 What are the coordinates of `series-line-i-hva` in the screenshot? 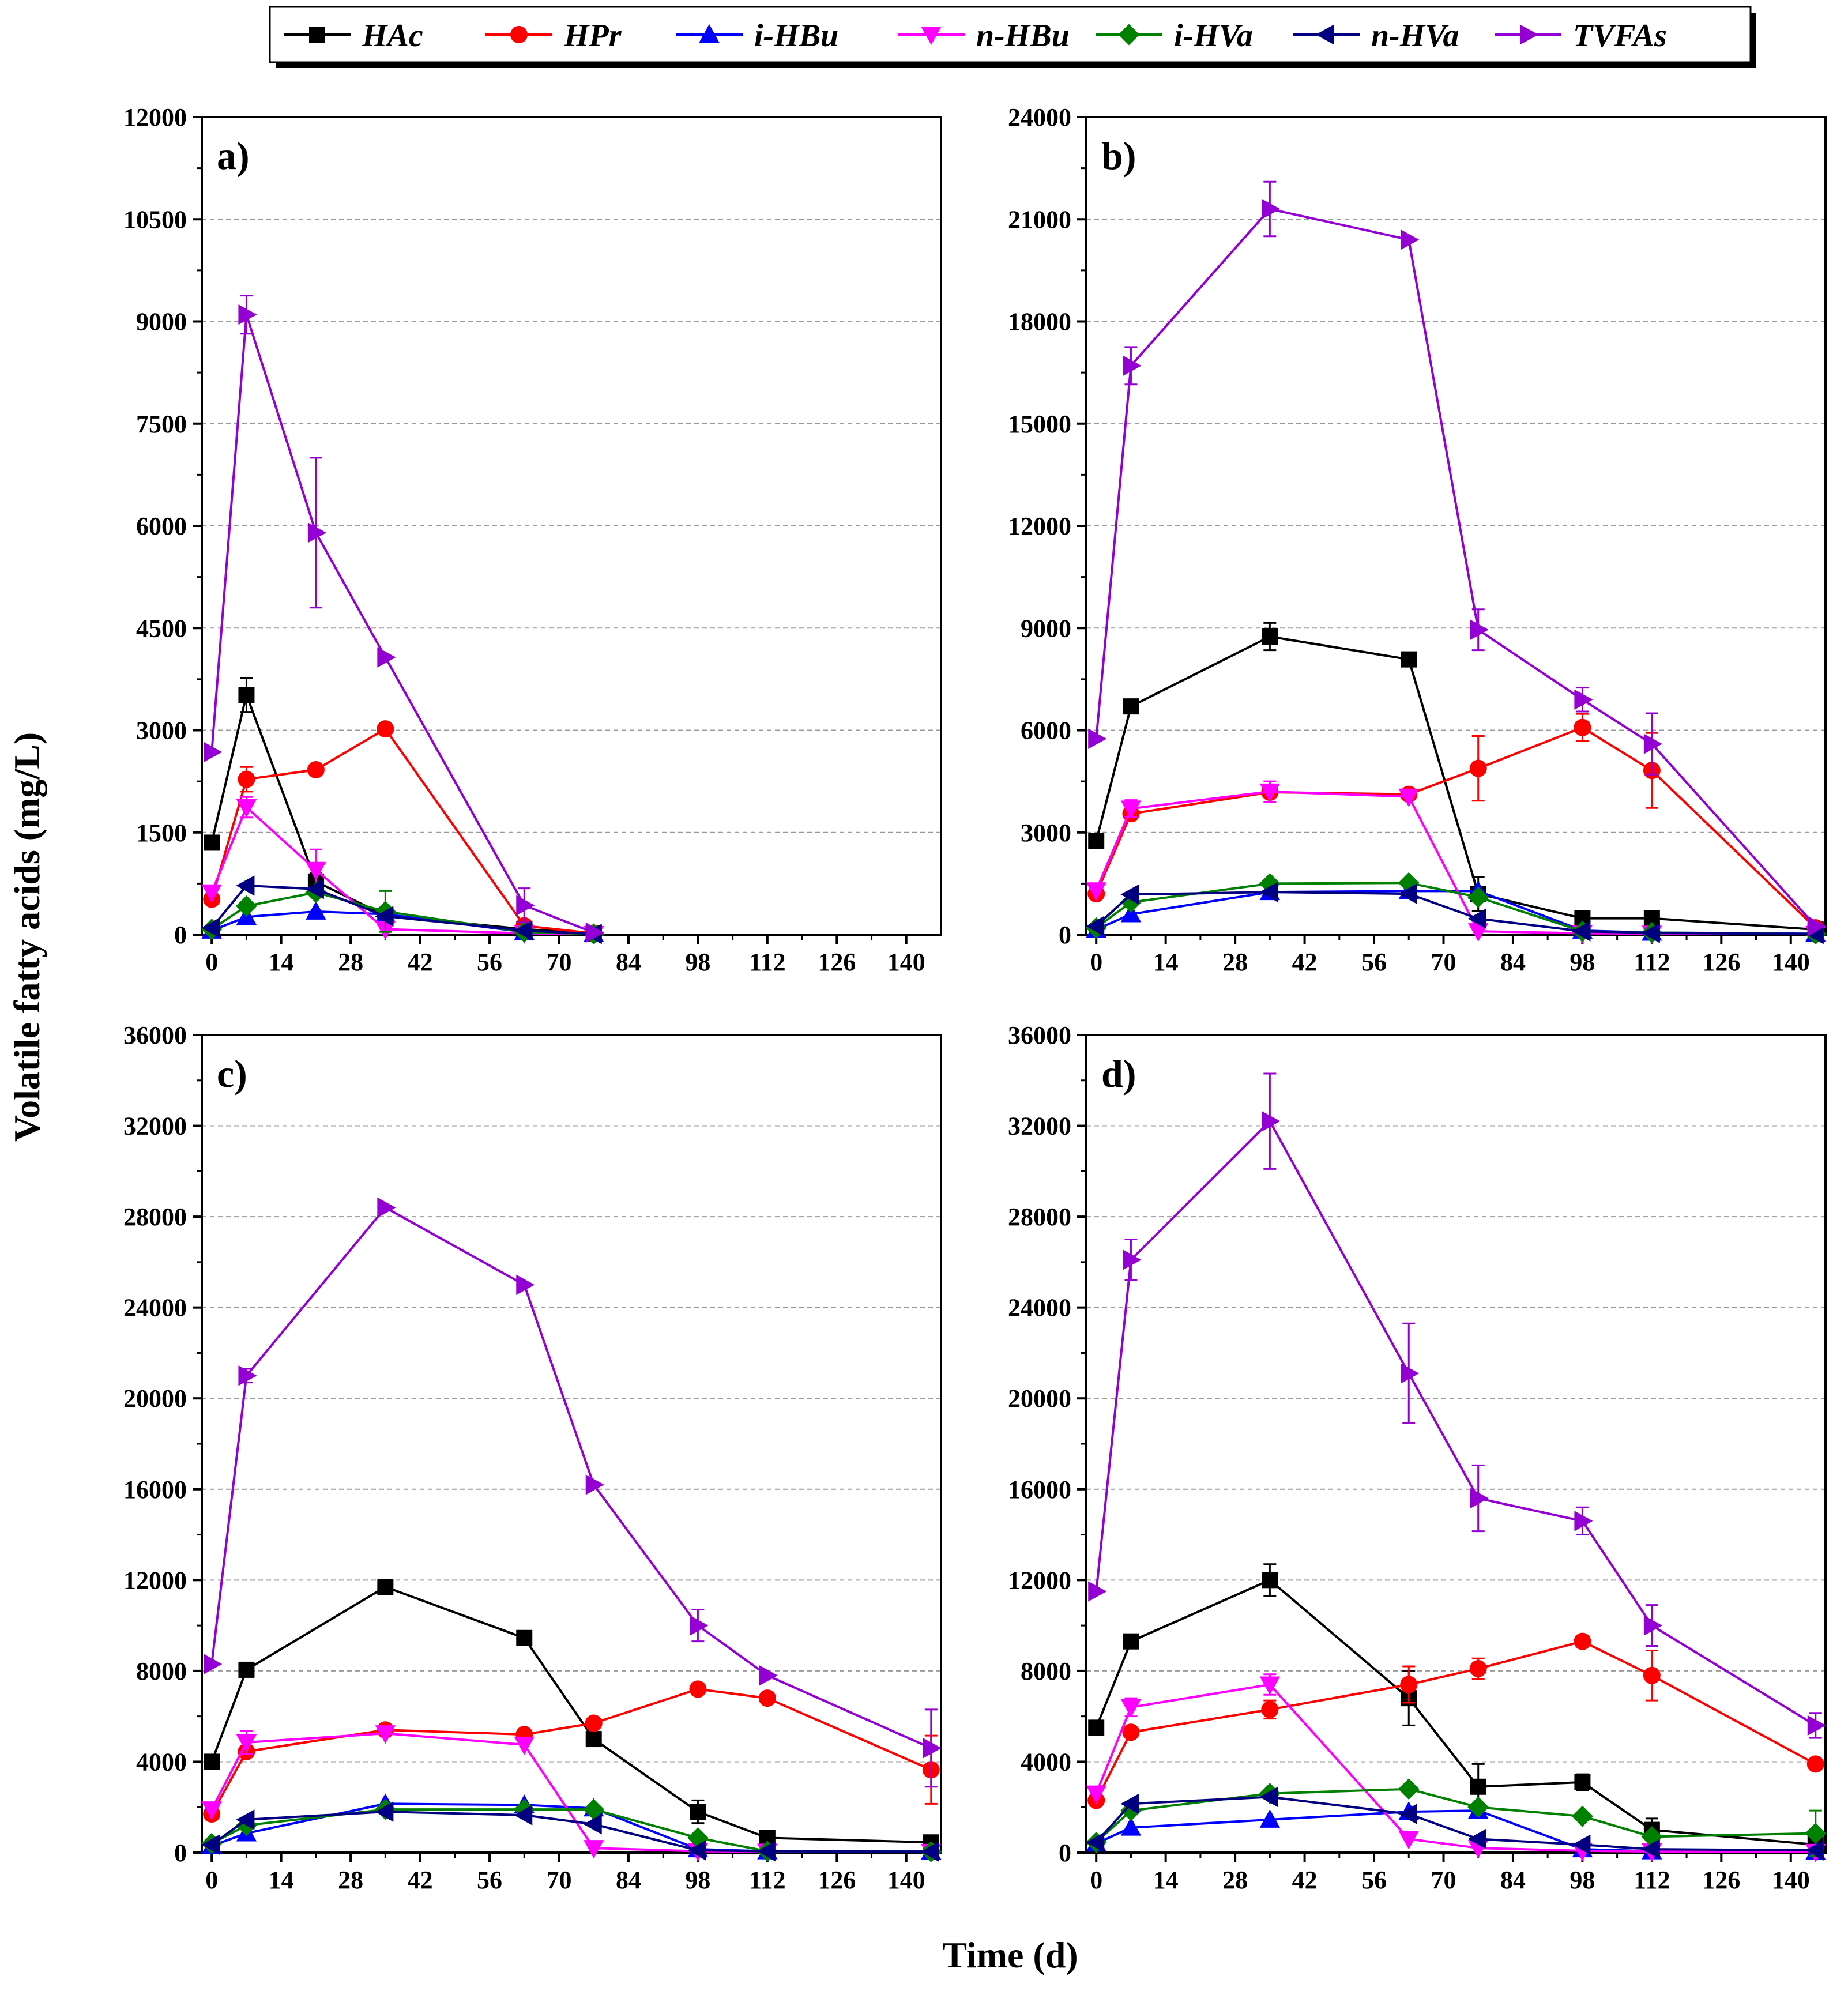 It's located at (571, 1830).